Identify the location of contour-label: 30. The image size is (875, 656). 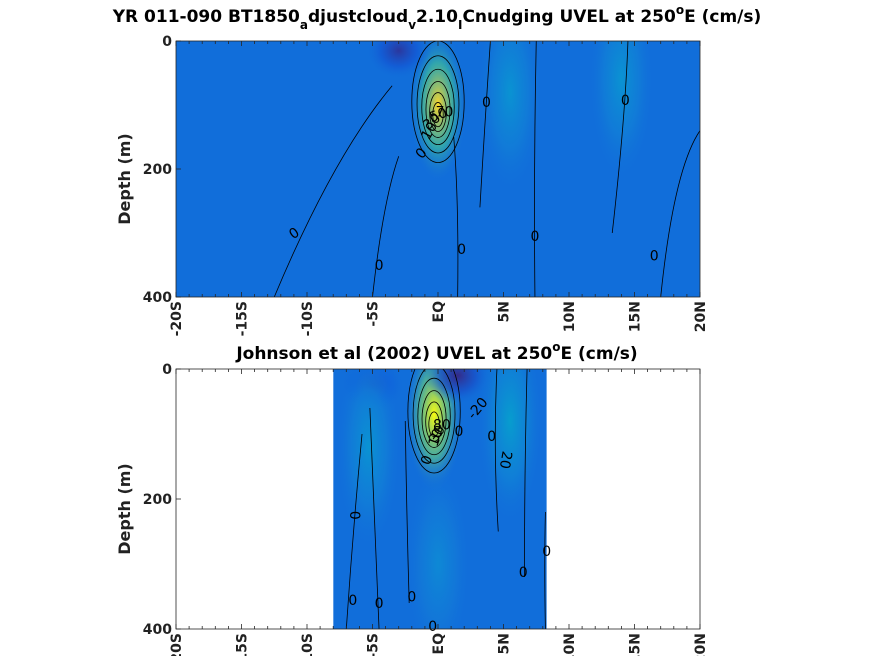
(437, 434).